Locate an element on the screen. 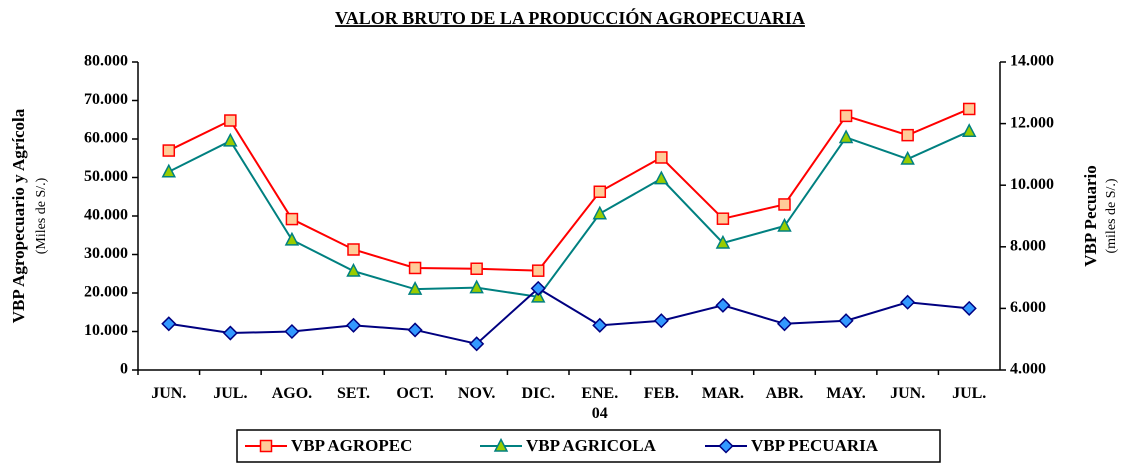  x-tick-label: MAR. is located at coordinates (723, 393).